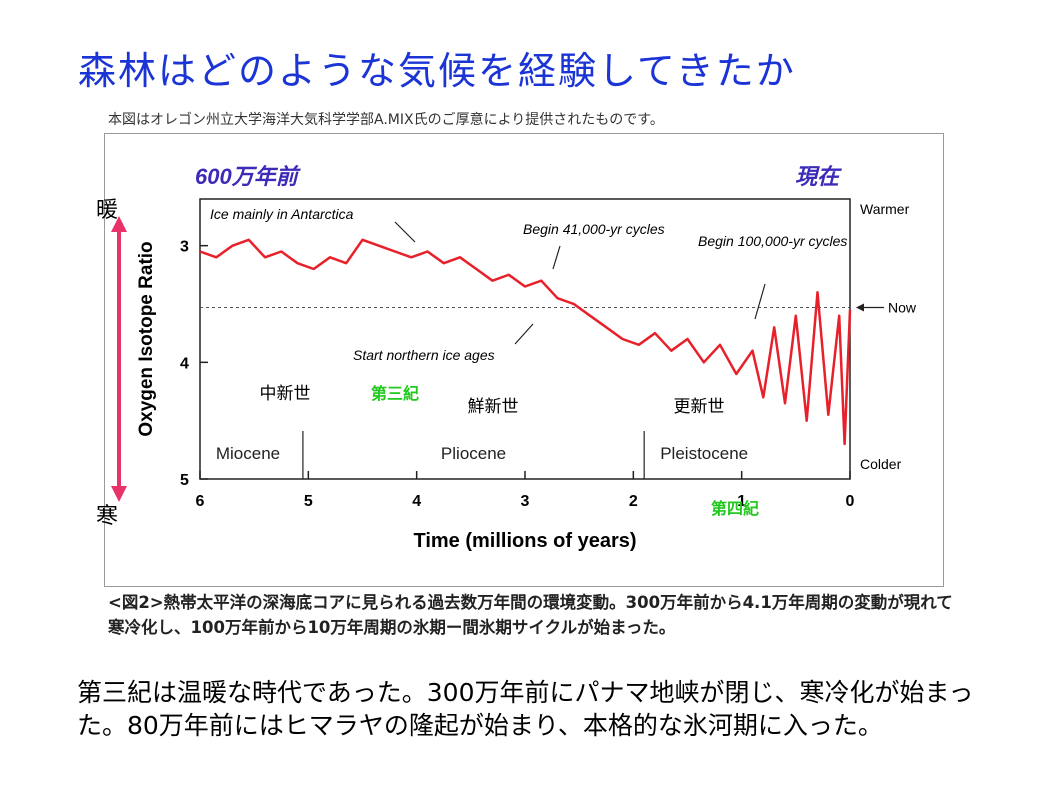 The image size is (1059, 794). What do you see at coordinates (633, 501) in the screenshot?
I see `x-tick-label: 2` at bounding box center [633, 501].